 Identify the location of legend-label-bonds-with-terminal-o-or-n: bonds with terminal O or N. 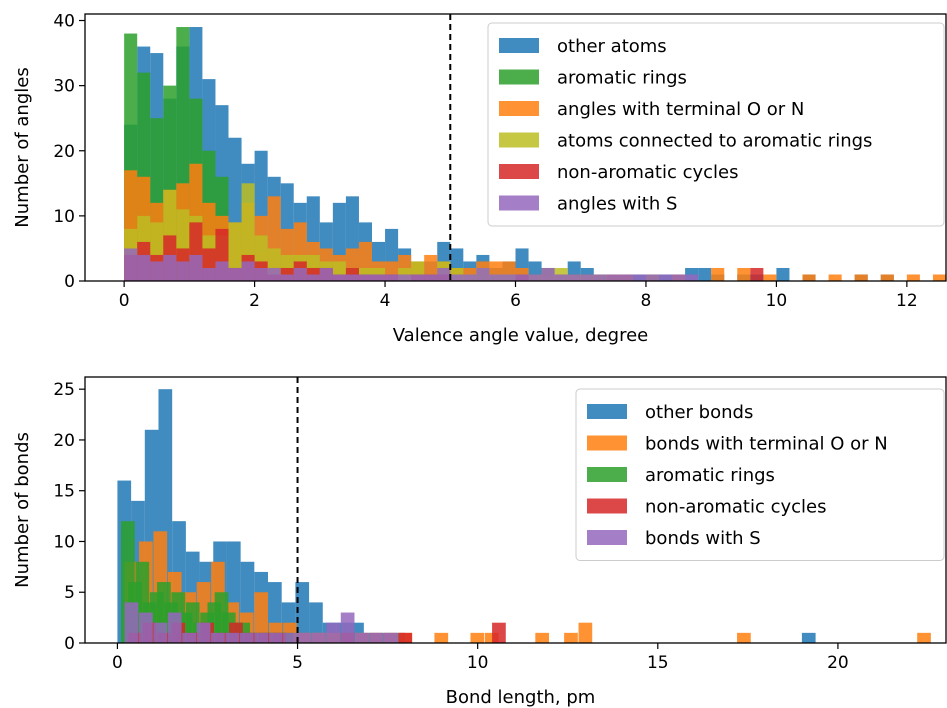
(766, 444).